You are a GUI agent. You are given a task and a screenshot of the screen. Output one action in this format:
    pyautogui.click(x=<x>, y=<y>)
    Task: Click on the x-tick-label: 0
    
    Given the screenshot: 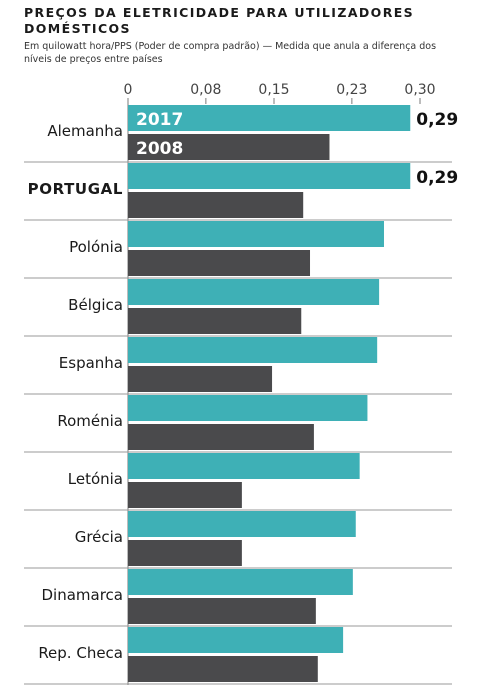 What is the action you would take?
    pyautogui.click(x=128, y=90)
    